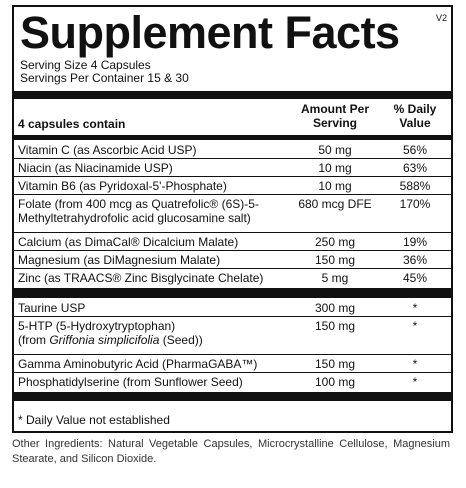 This screenshot has width=466, height=488. Describe the element at coordinates (415, 242) in the screenshot. I see `daily-value: 19%` at that location.